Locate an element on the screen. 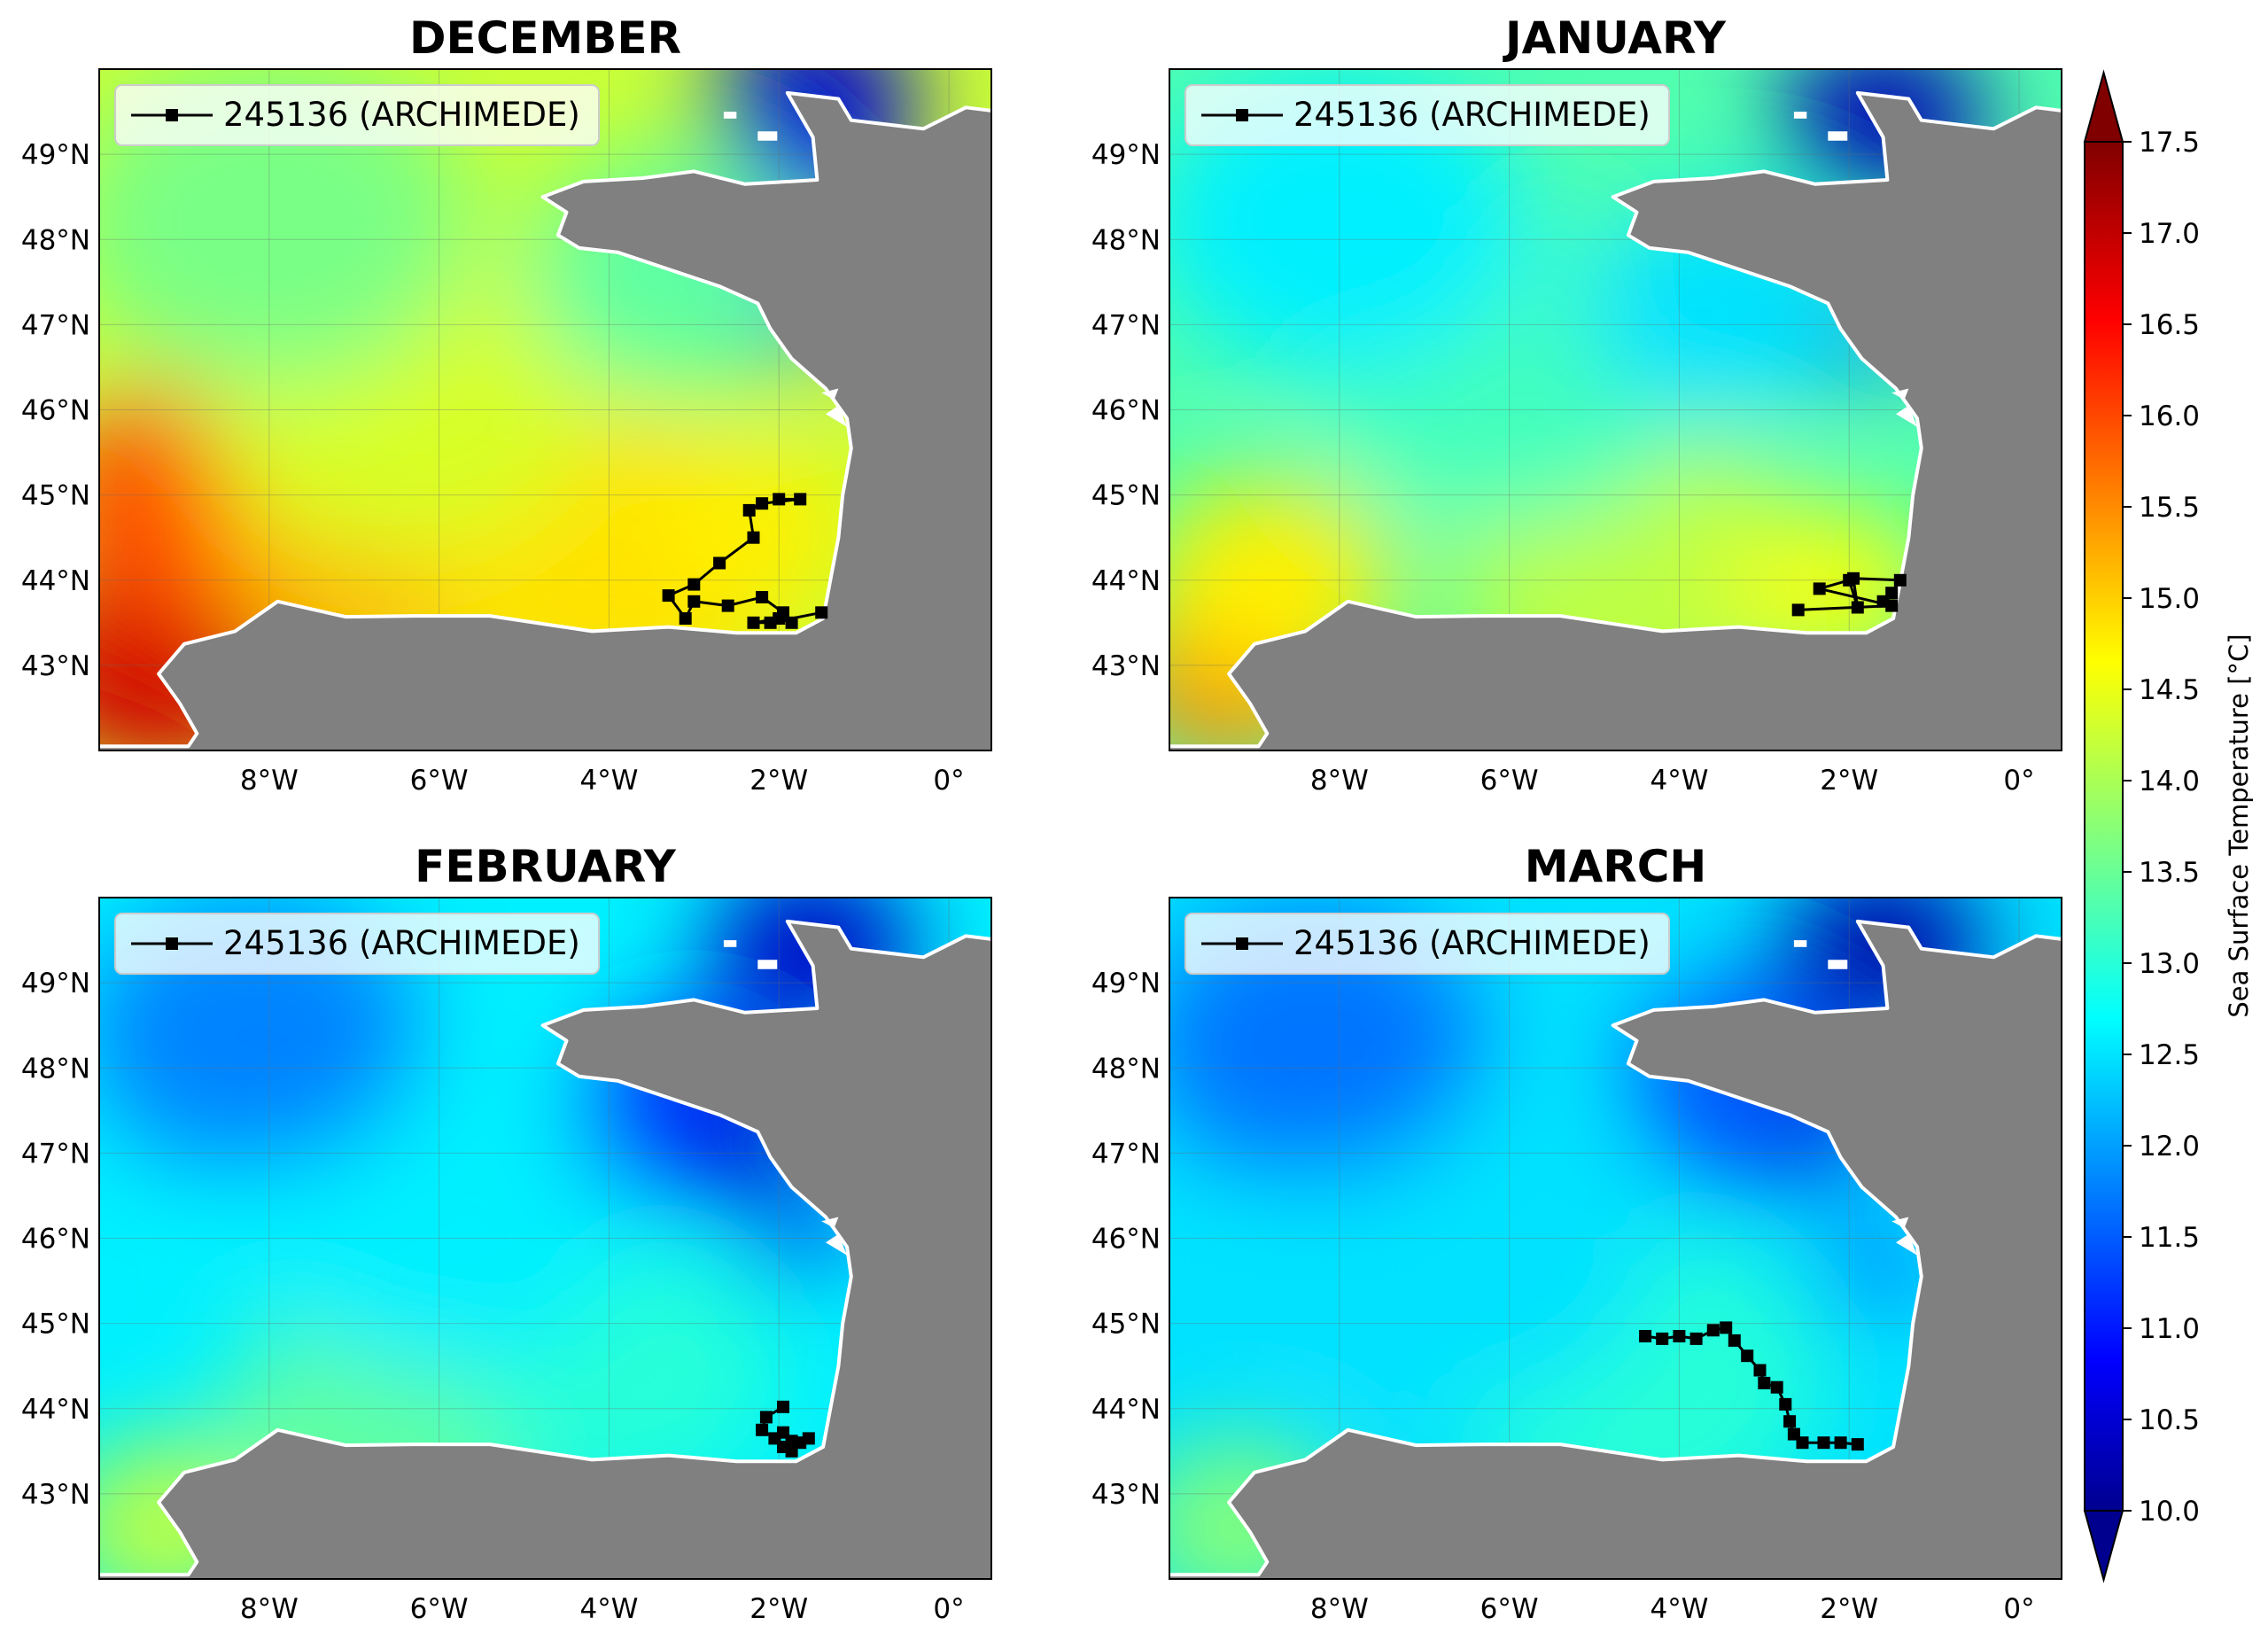 The height and width of the screenshot is (1633, 2268). y-tick-label: 48°N is located at coordinates (1126, 1069).